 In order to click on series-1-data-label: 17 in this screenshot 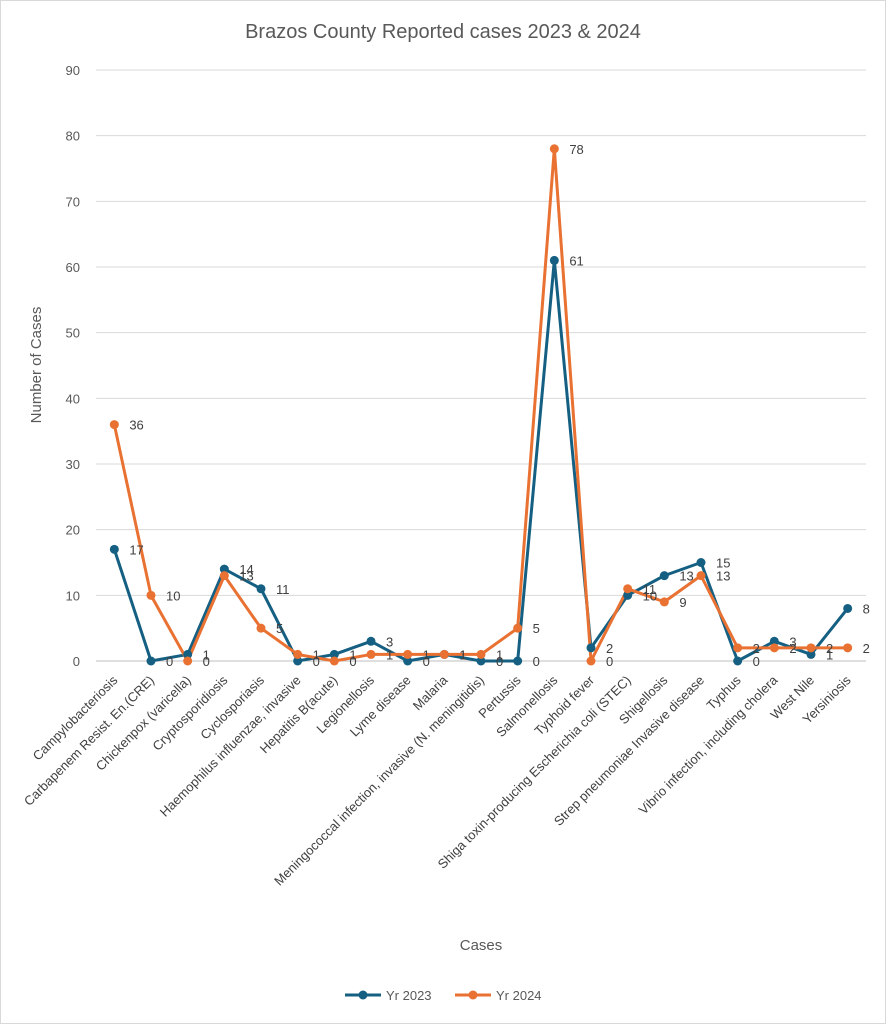, I will do `click(136, 549)`.